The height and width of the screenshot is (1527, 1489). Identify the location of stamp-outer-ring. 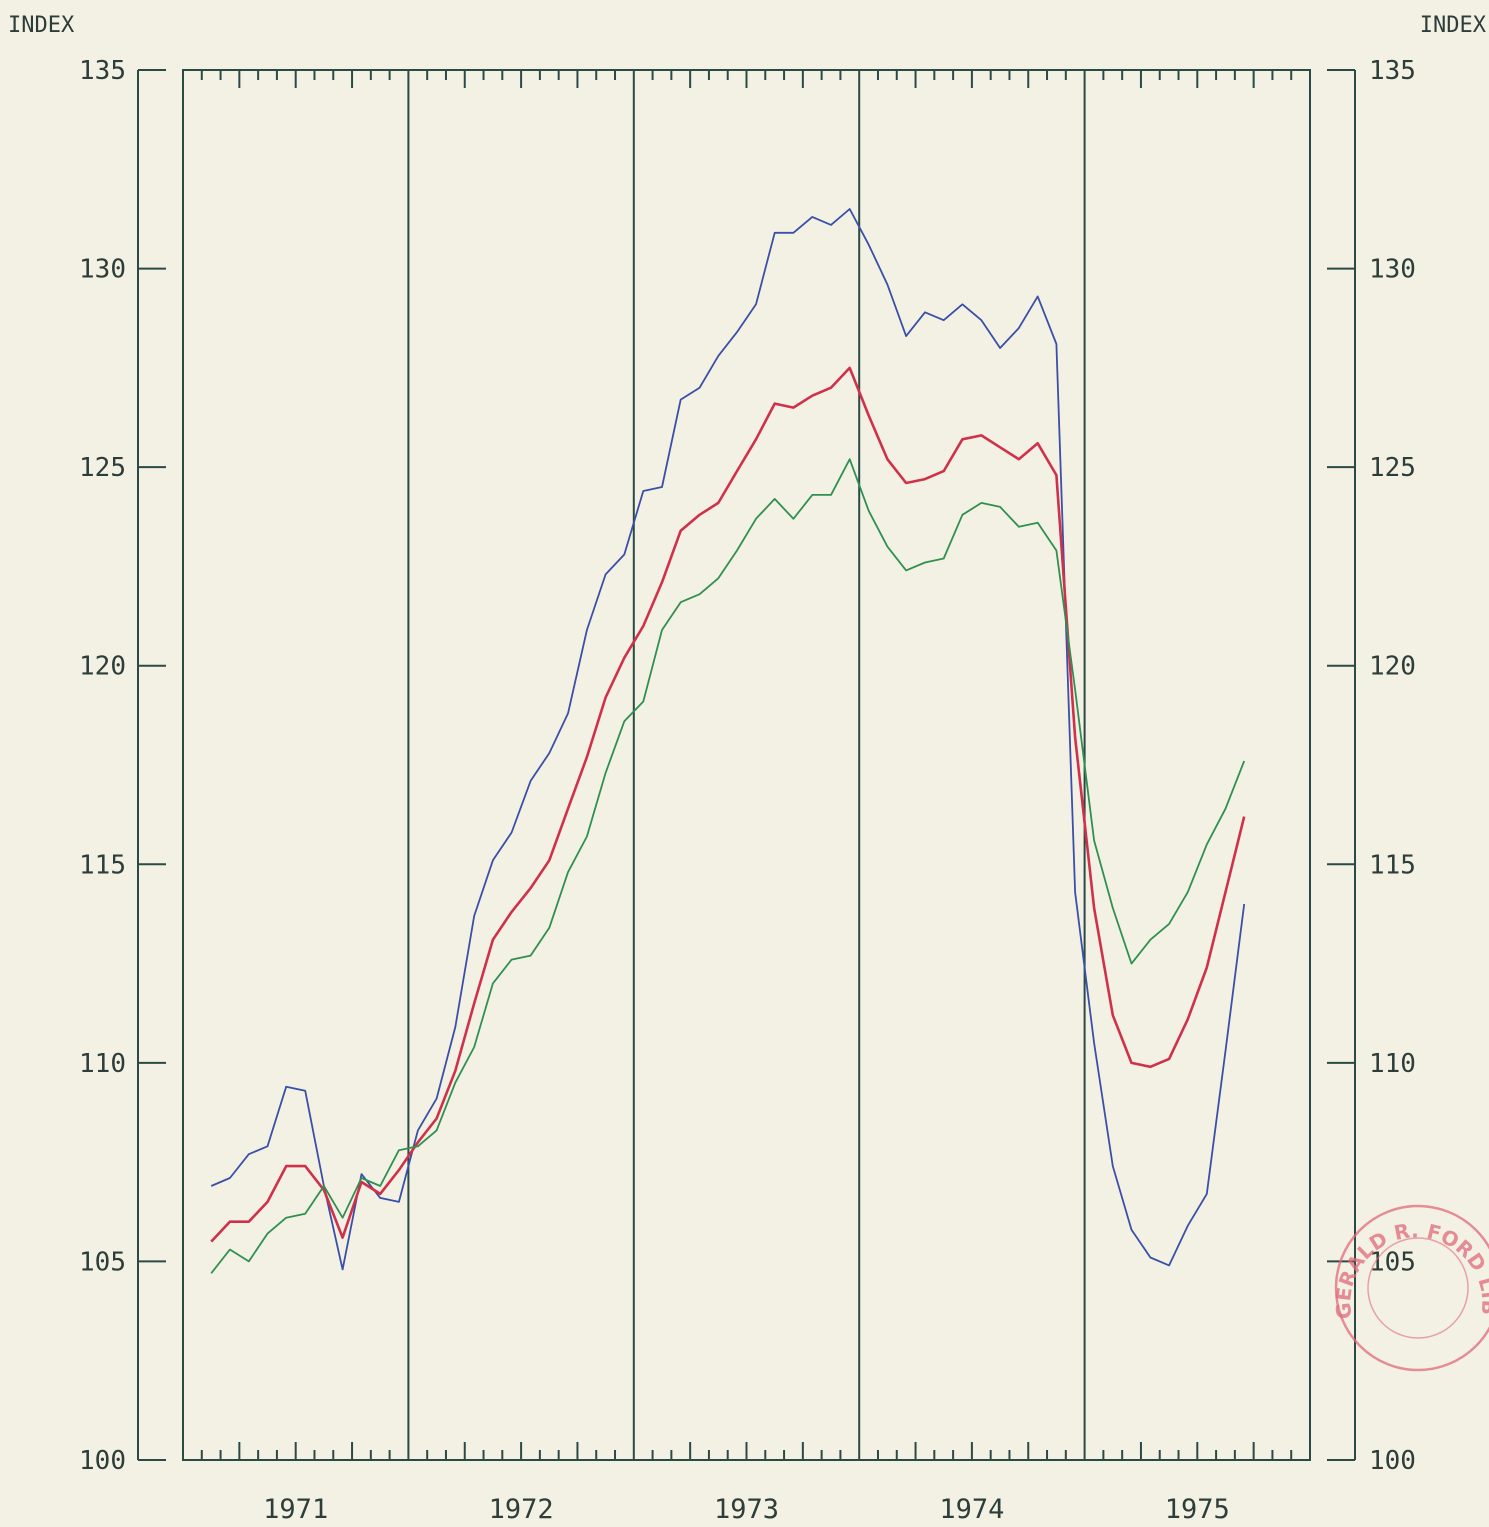
(1411, 1288).